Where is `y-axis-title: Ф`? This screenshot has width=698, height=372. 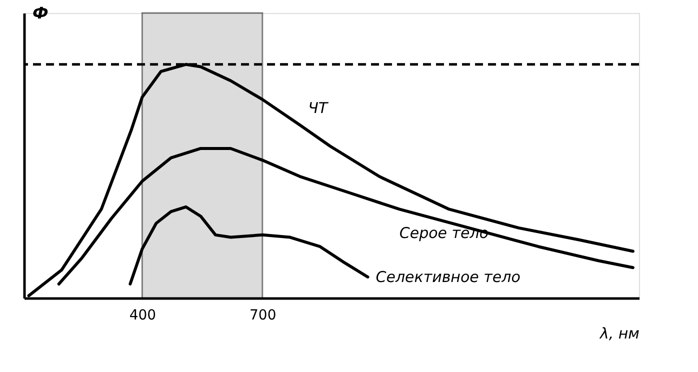
y-axis-title: Ф is located at coordinates (40, 13).